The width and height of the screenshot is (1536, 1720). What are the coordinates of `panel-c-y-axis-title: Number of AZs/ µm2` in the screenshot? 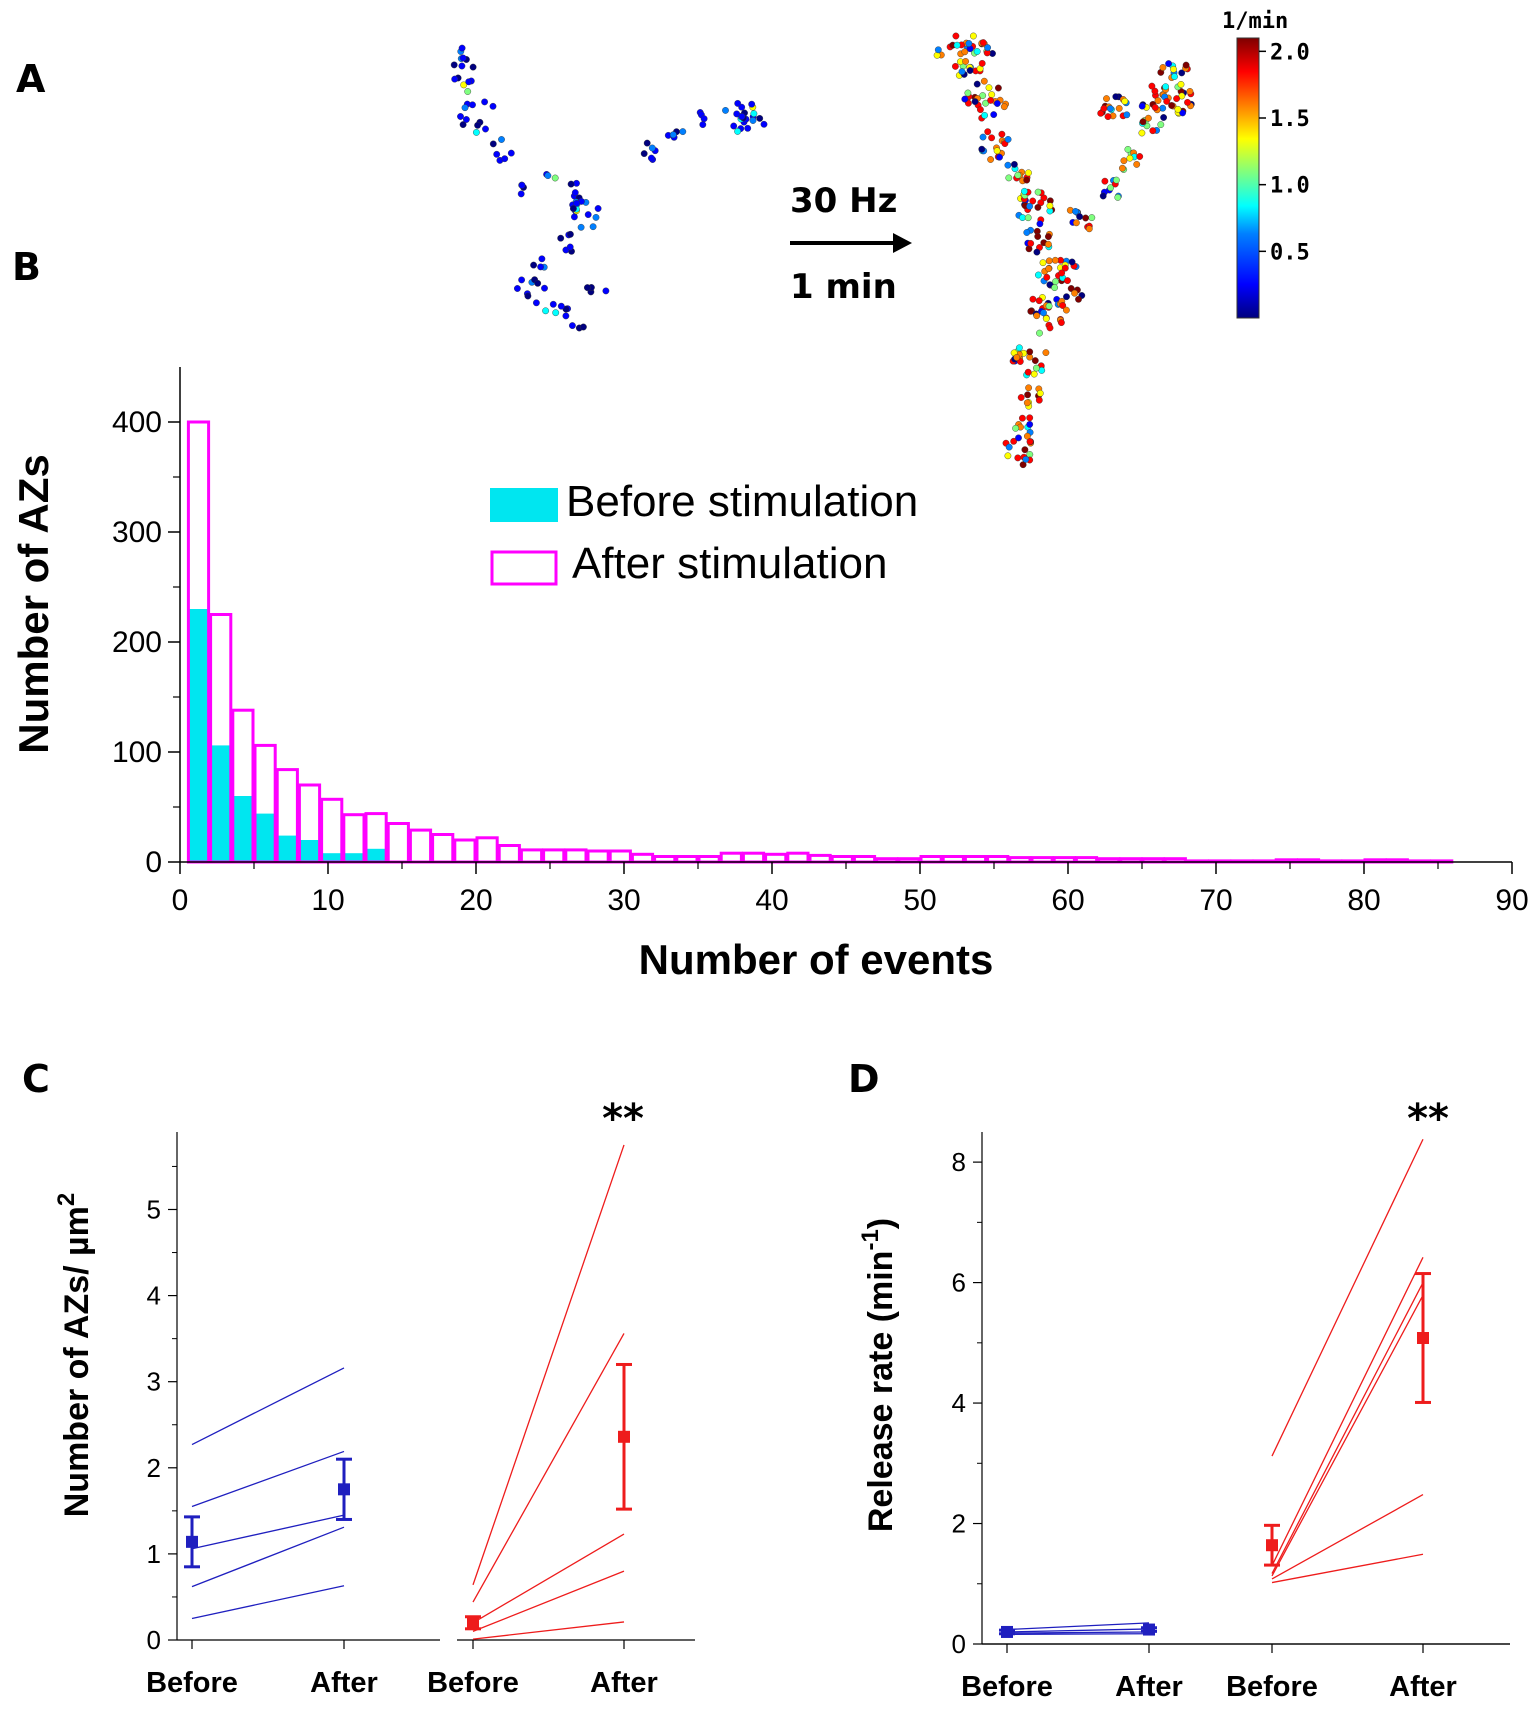 It's located at (74, 1355).